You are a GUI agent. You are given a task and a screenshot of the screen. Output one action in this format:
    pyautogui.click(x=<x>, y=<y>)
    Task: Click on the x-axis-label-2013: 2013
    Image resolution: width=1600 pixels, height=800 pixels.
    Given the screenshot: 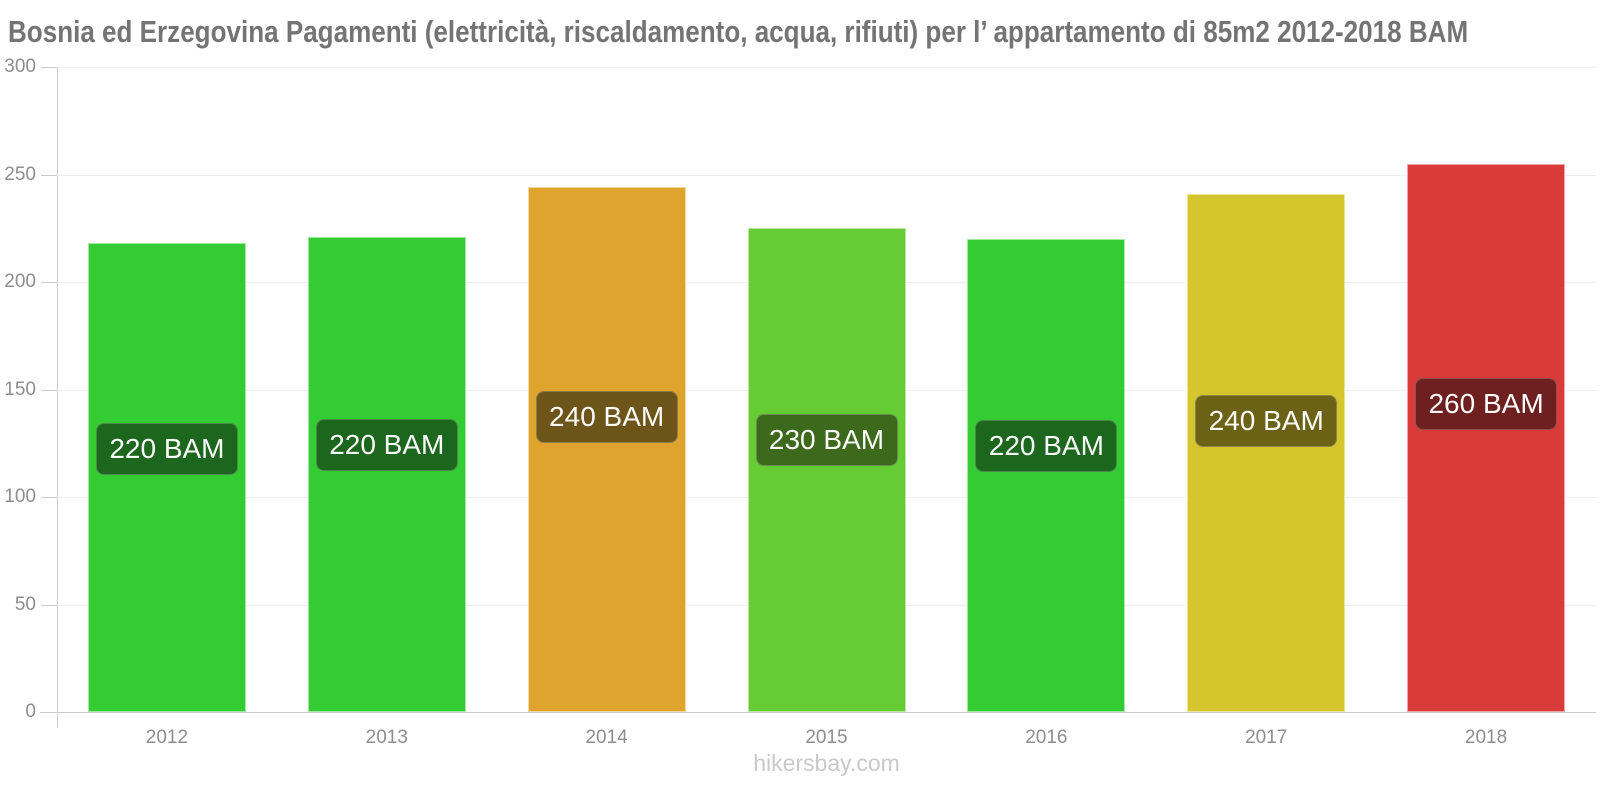 What is the action you would take?
    pyautogui.click(x=386, y=737)
    